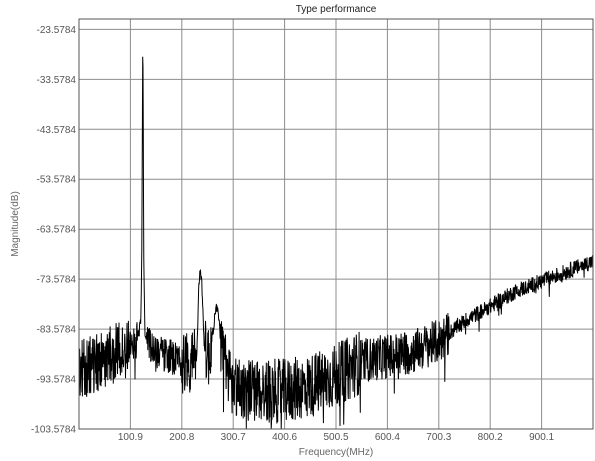  I want to click on x-tick-label: 600.4, so click(387, 437).